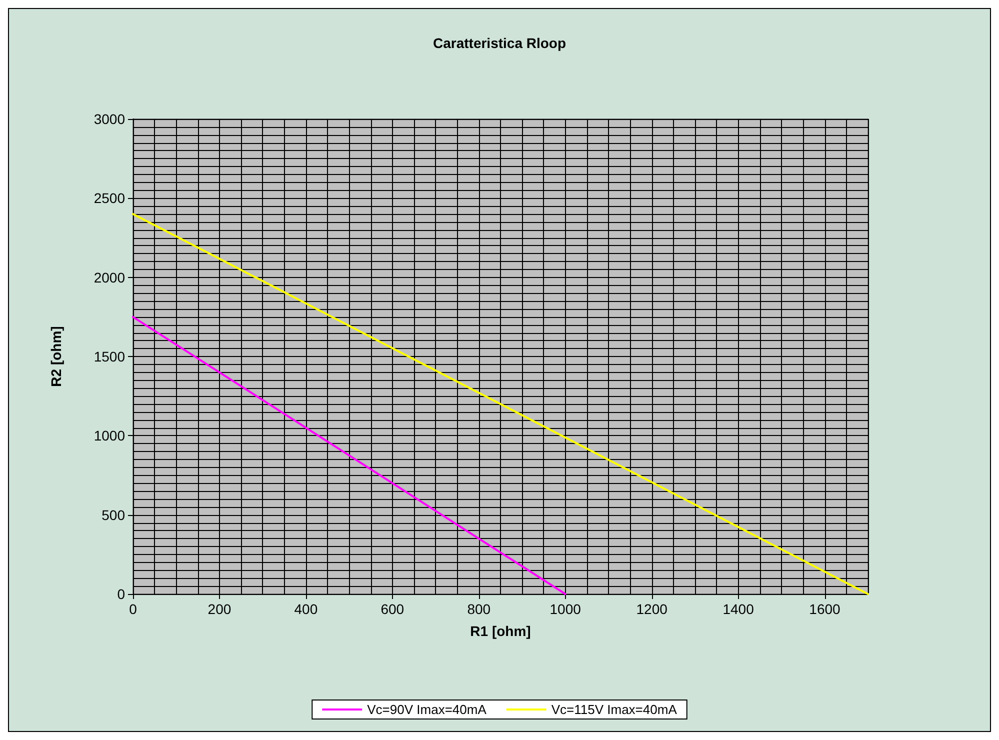  I want to click on x-tick-label: 1600, so click(825, 609).